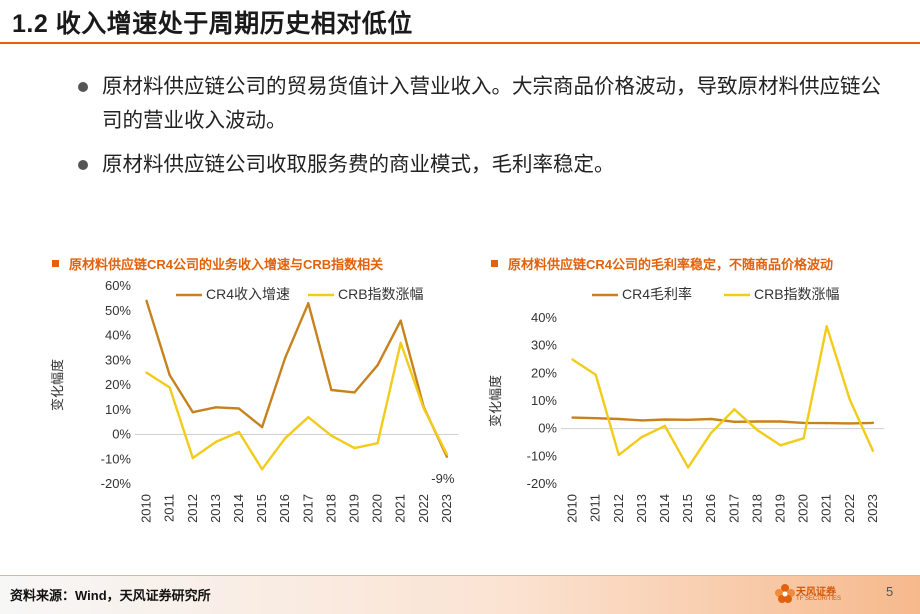  Describe the element at coordinates (816, 592) in the screenshot. I see `logo-text: 天风证券` at that location.